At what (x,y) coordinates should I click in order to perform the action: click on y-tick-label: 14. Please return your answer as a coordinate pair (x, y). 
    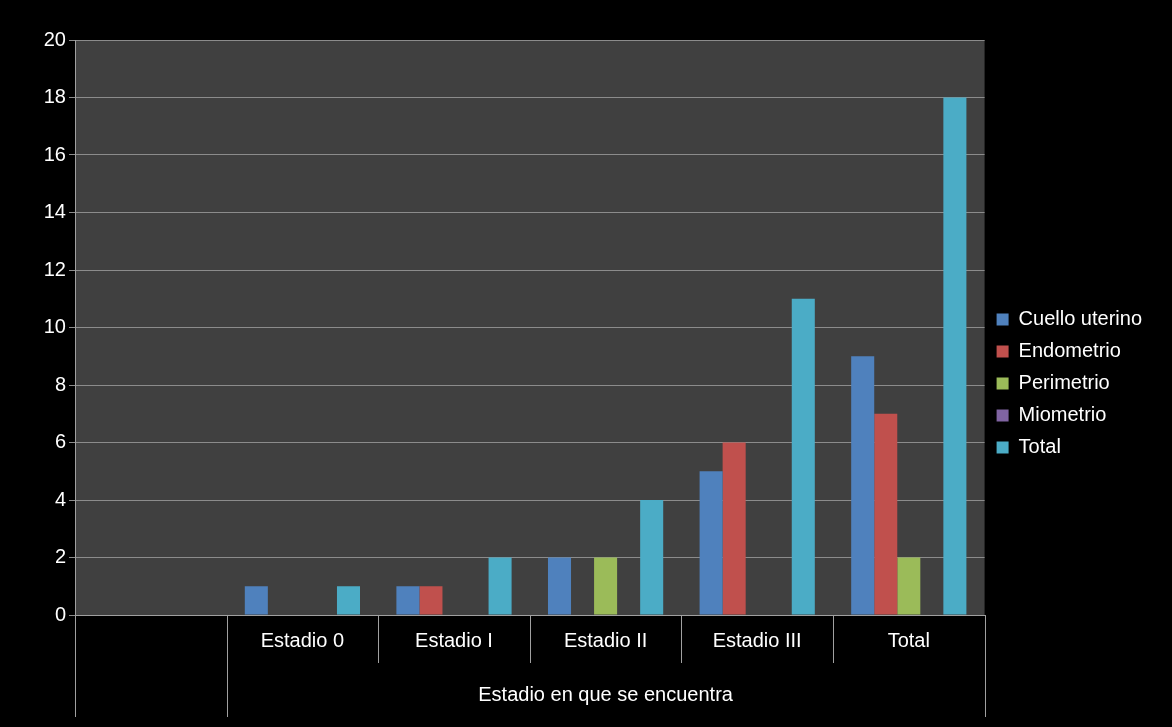
    Looking at the image, I should click on (54, 211).